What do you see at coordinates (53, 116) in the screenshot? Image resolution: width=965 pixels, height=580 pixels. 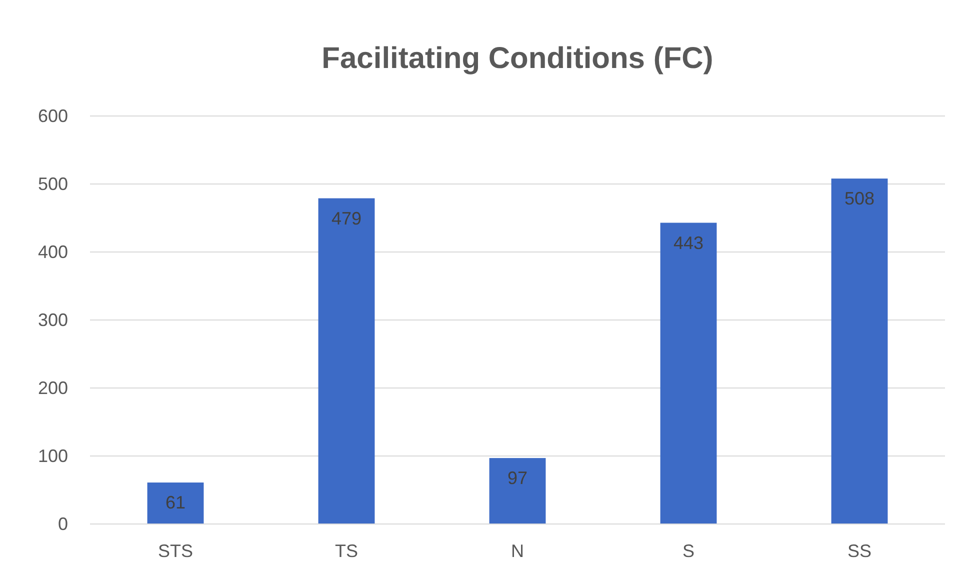 I see `y-tick-label: 600` at bounding box center [53, 116].